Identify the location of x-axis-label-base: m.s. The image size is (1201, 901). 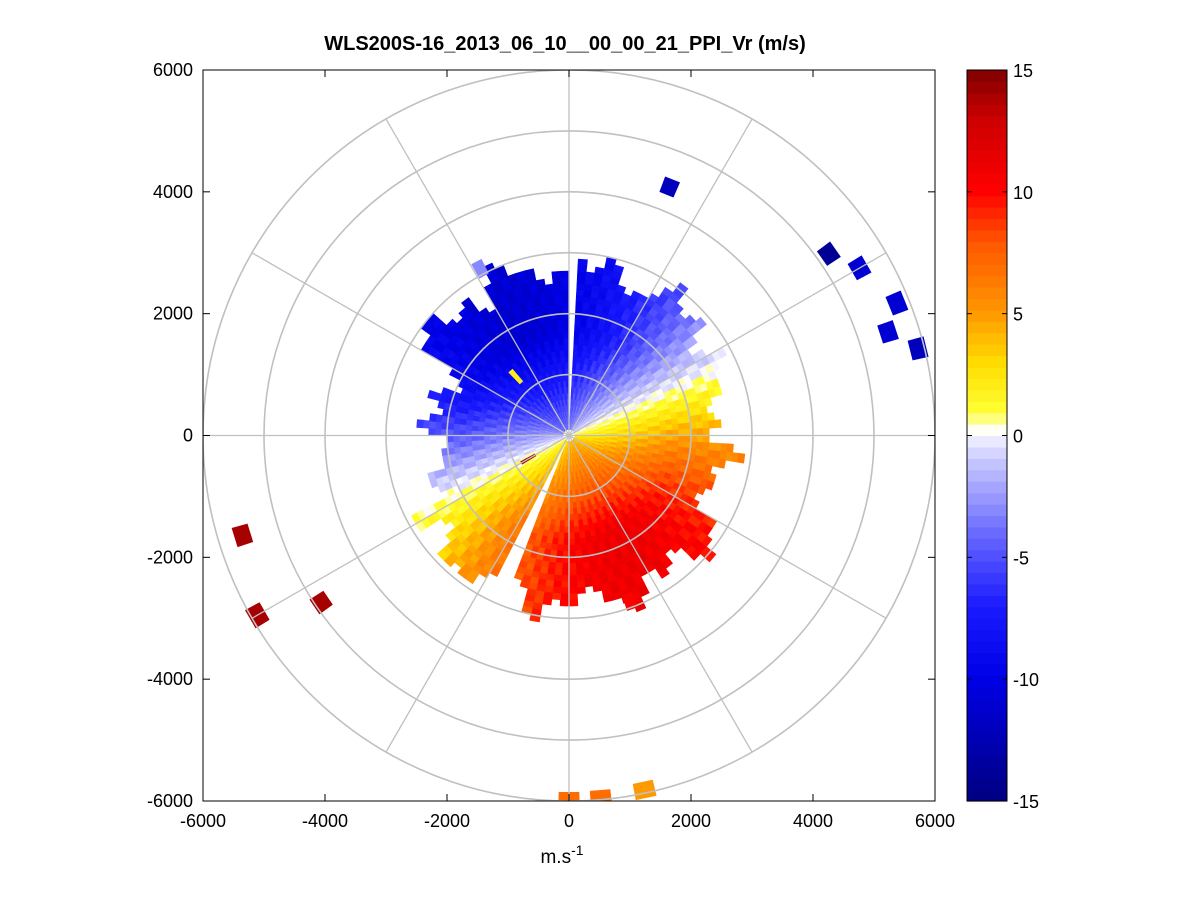
(555, 857).